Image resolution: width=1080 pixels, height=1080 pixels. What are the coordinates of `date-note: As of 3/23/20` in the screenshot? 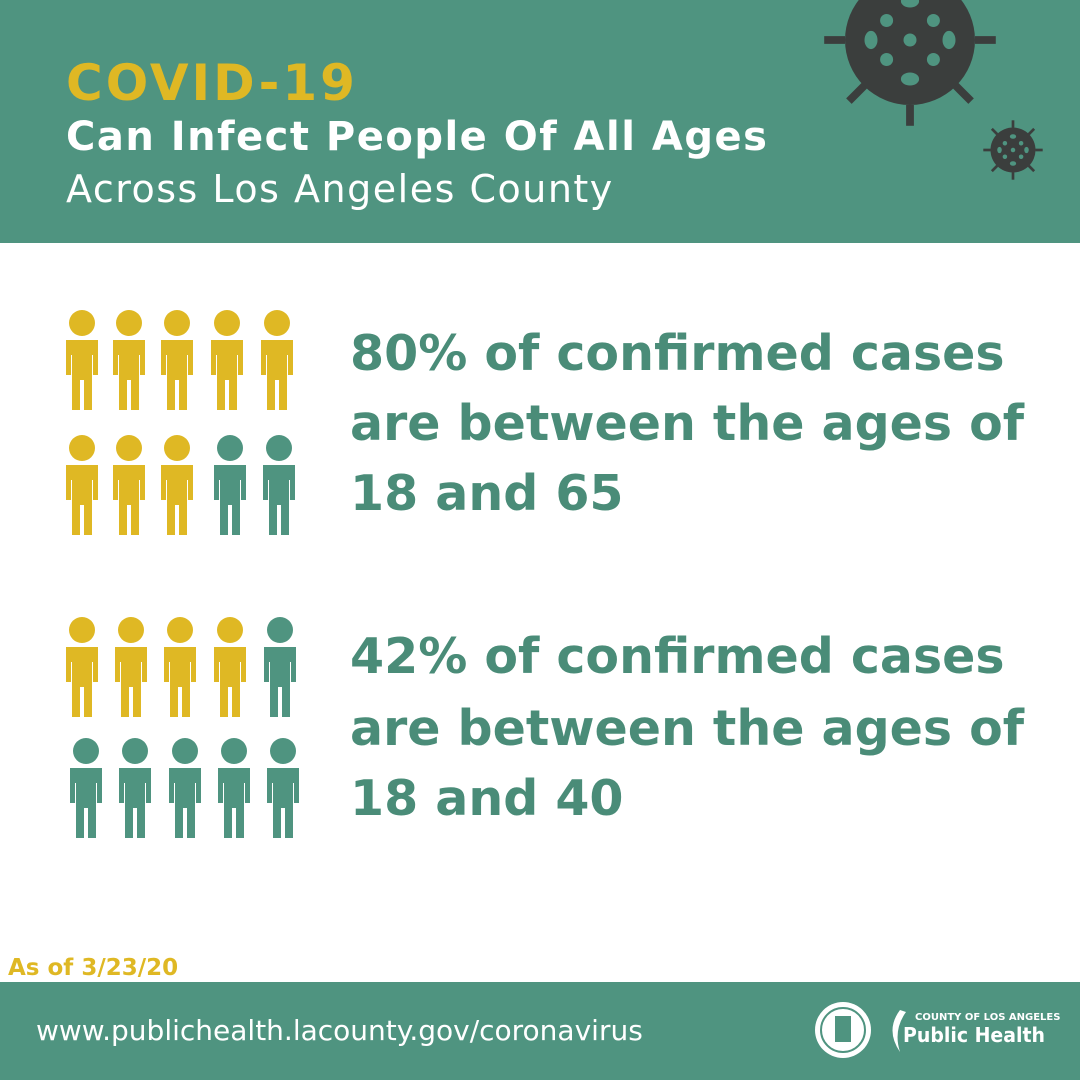 It's located at (93, 968).